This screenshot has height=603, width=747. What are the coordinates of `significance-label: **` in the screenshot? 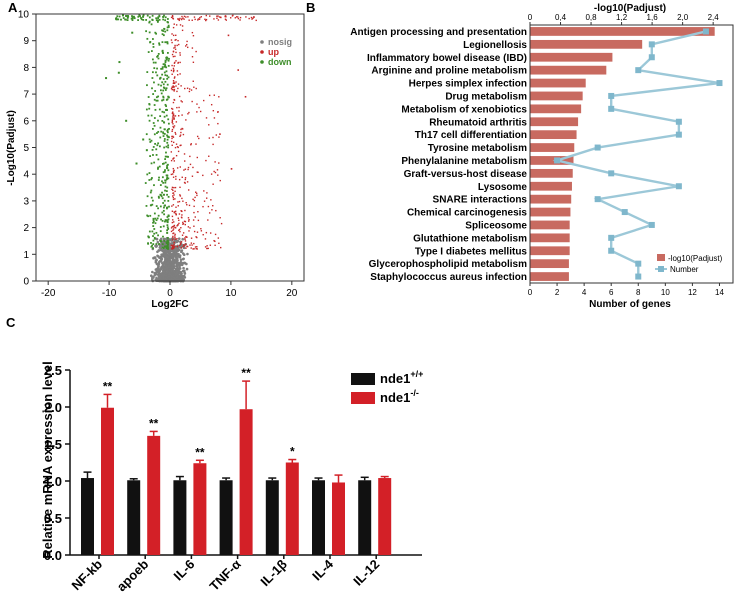 It's located at (200, 452).